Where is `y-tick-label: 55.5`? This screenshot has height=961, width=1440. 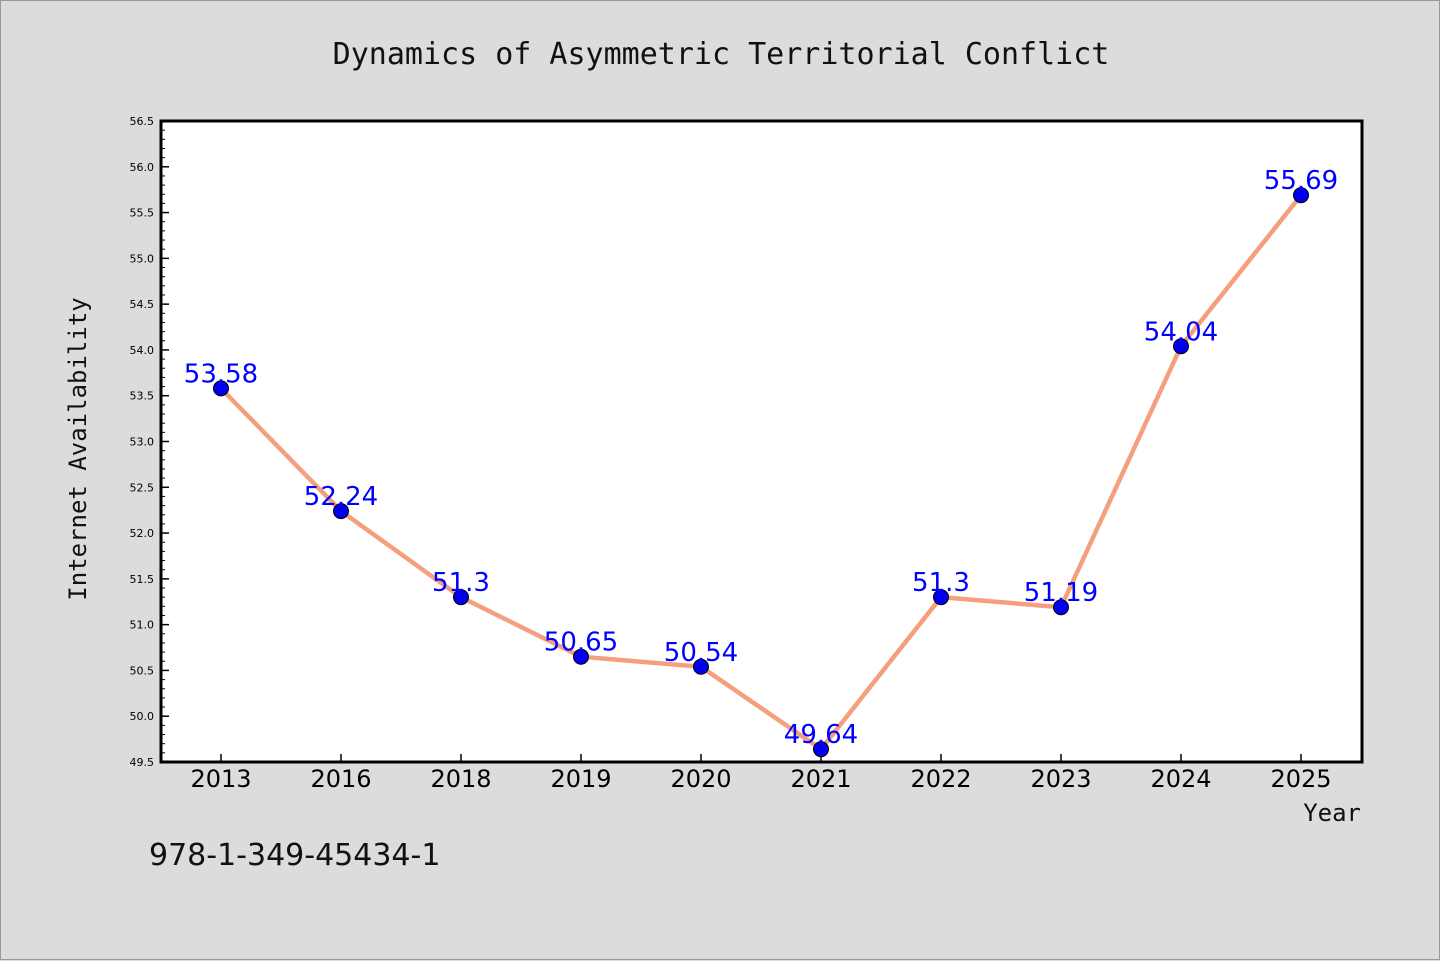 y-tick-label: 55.5 is located at coordinates (142, 213).